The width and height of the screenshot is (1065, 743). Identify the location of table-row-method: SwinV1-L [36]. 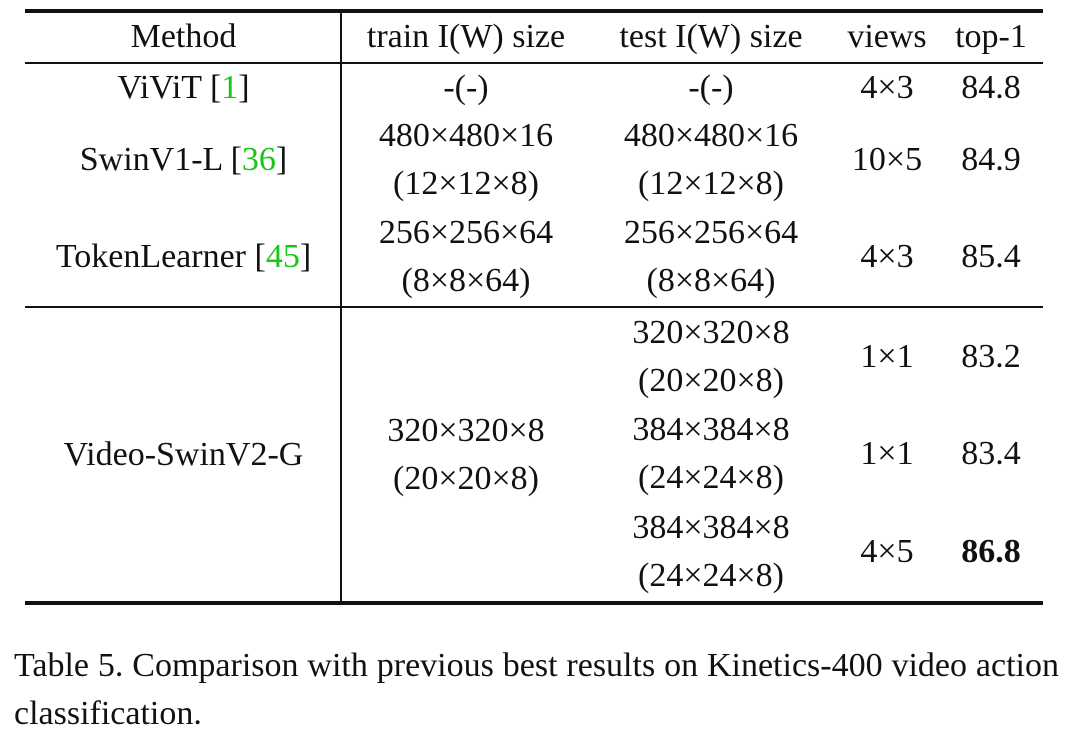
(183, 159).